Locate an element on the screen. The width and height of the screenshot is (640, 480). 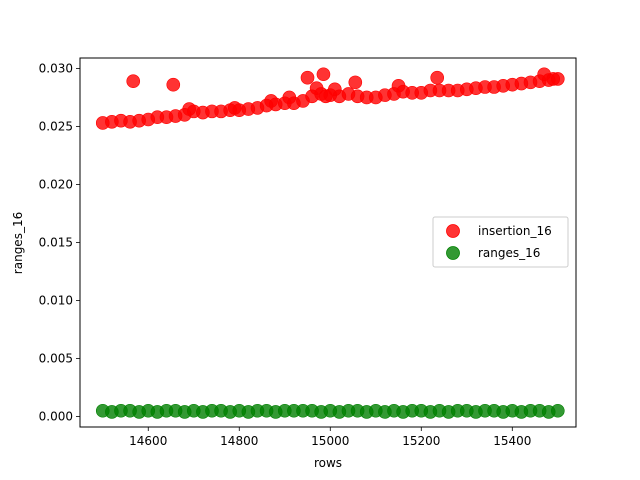
legend-label-ranges-16: ranges_16 is located at coordinates (509, 253).